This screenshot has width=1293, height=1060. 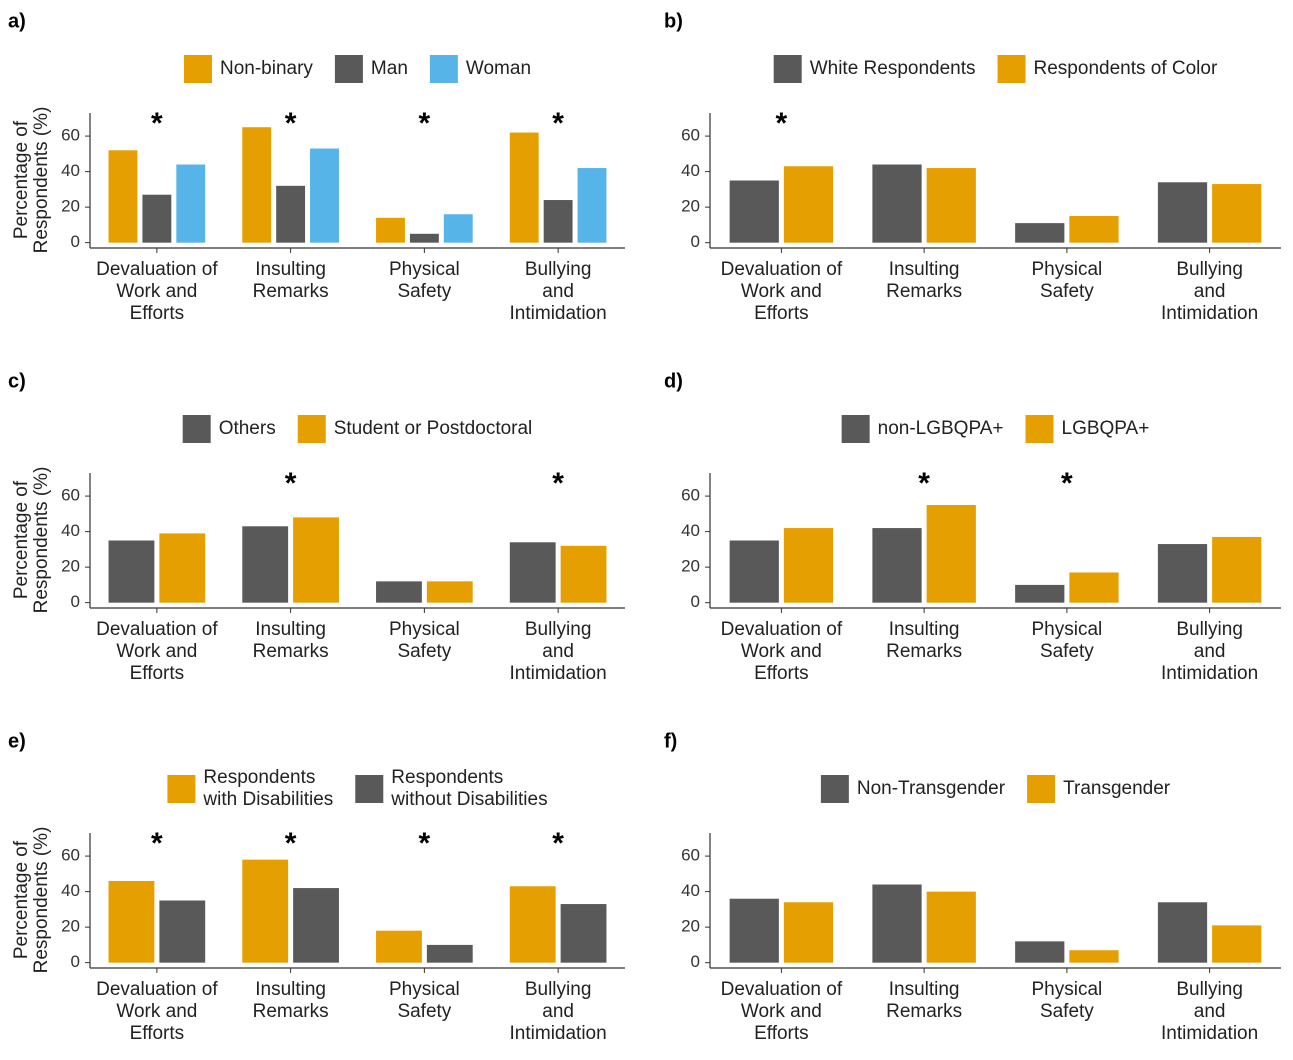 What do you see at coordinates (893, 68) in the screenshot?
I see `legend-label: White Respondents` at bounding box center [893, 68].